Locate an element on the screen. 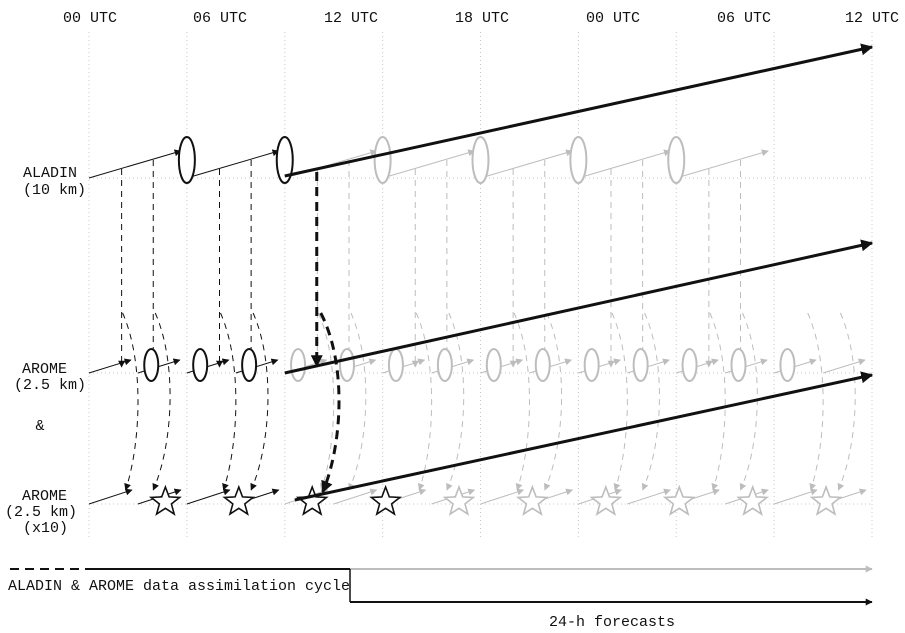 This screenshot has height=633, width=905. arome-ensemble-label-line2: (2.5 km) is located at coordinates (41, 512).